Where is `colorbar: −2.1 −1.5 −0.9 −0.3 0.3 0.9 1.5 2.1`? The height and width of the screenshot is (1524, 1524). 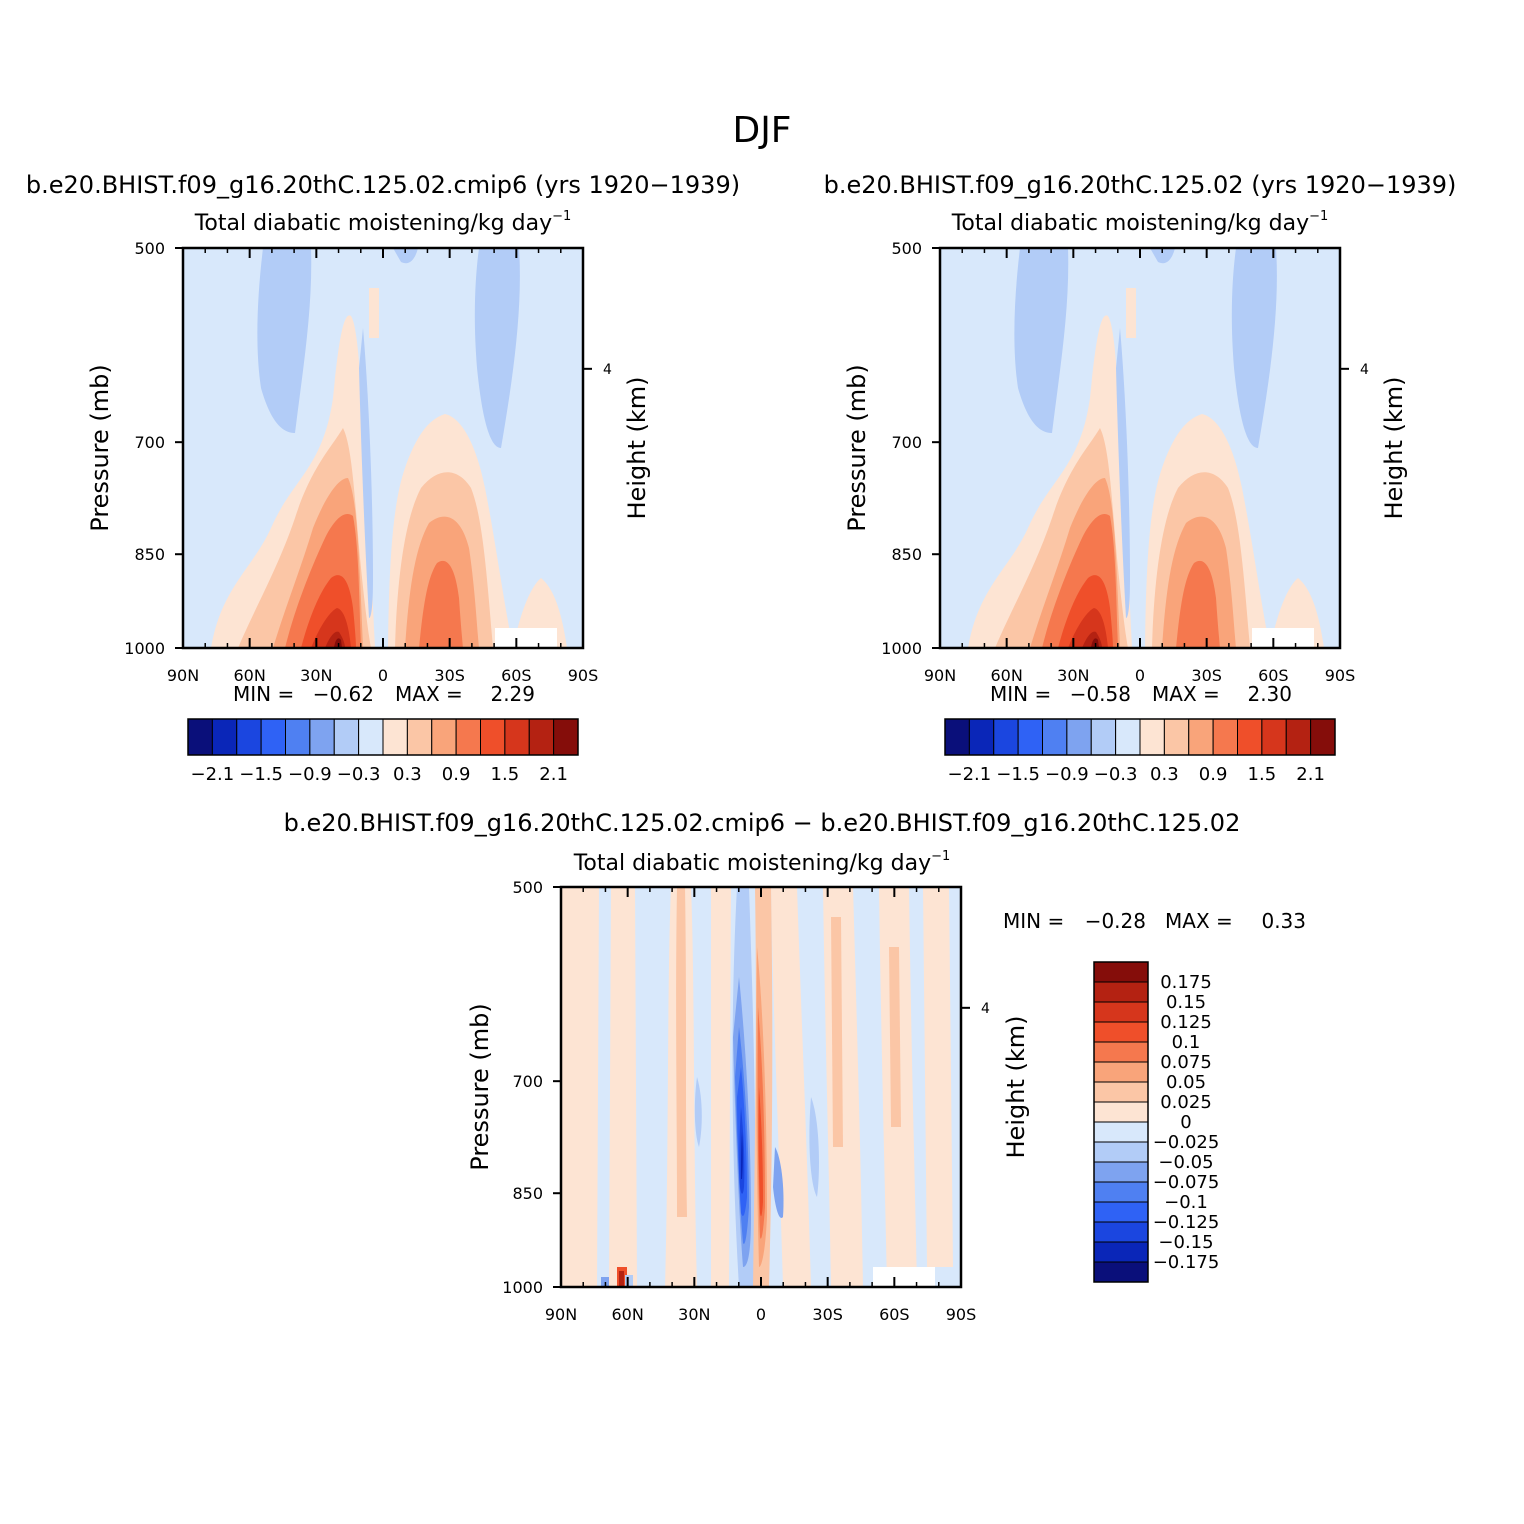
colorbar: −2.1 −1.5 −0.9 −0.3 0.3 0.9 1.5 2.1 is located at coordinates (383, 751).